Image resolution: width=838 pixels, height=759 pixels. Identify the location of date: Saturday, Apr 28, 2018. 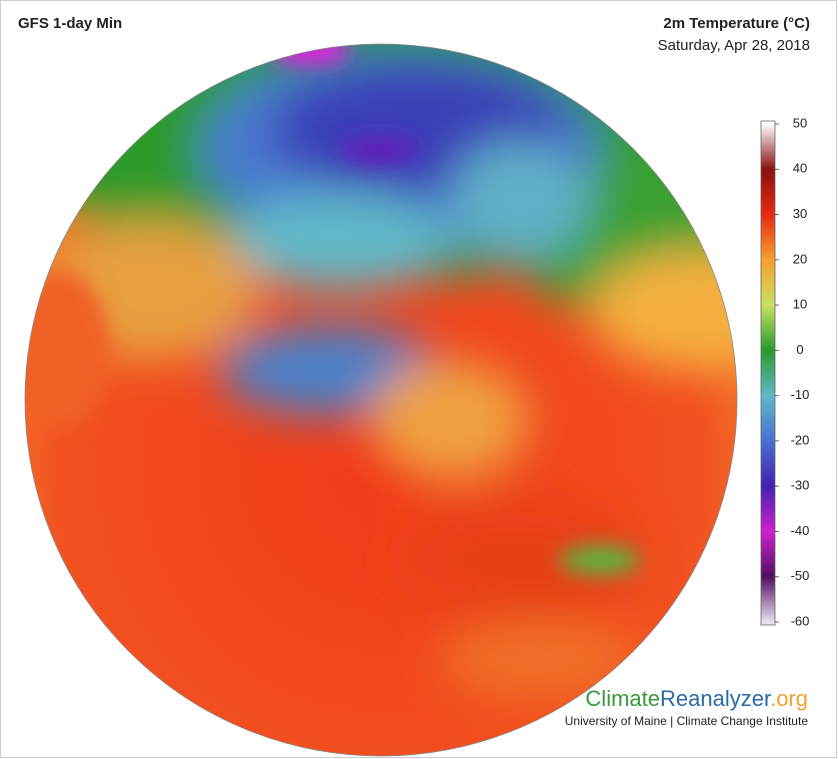
(734, 45).